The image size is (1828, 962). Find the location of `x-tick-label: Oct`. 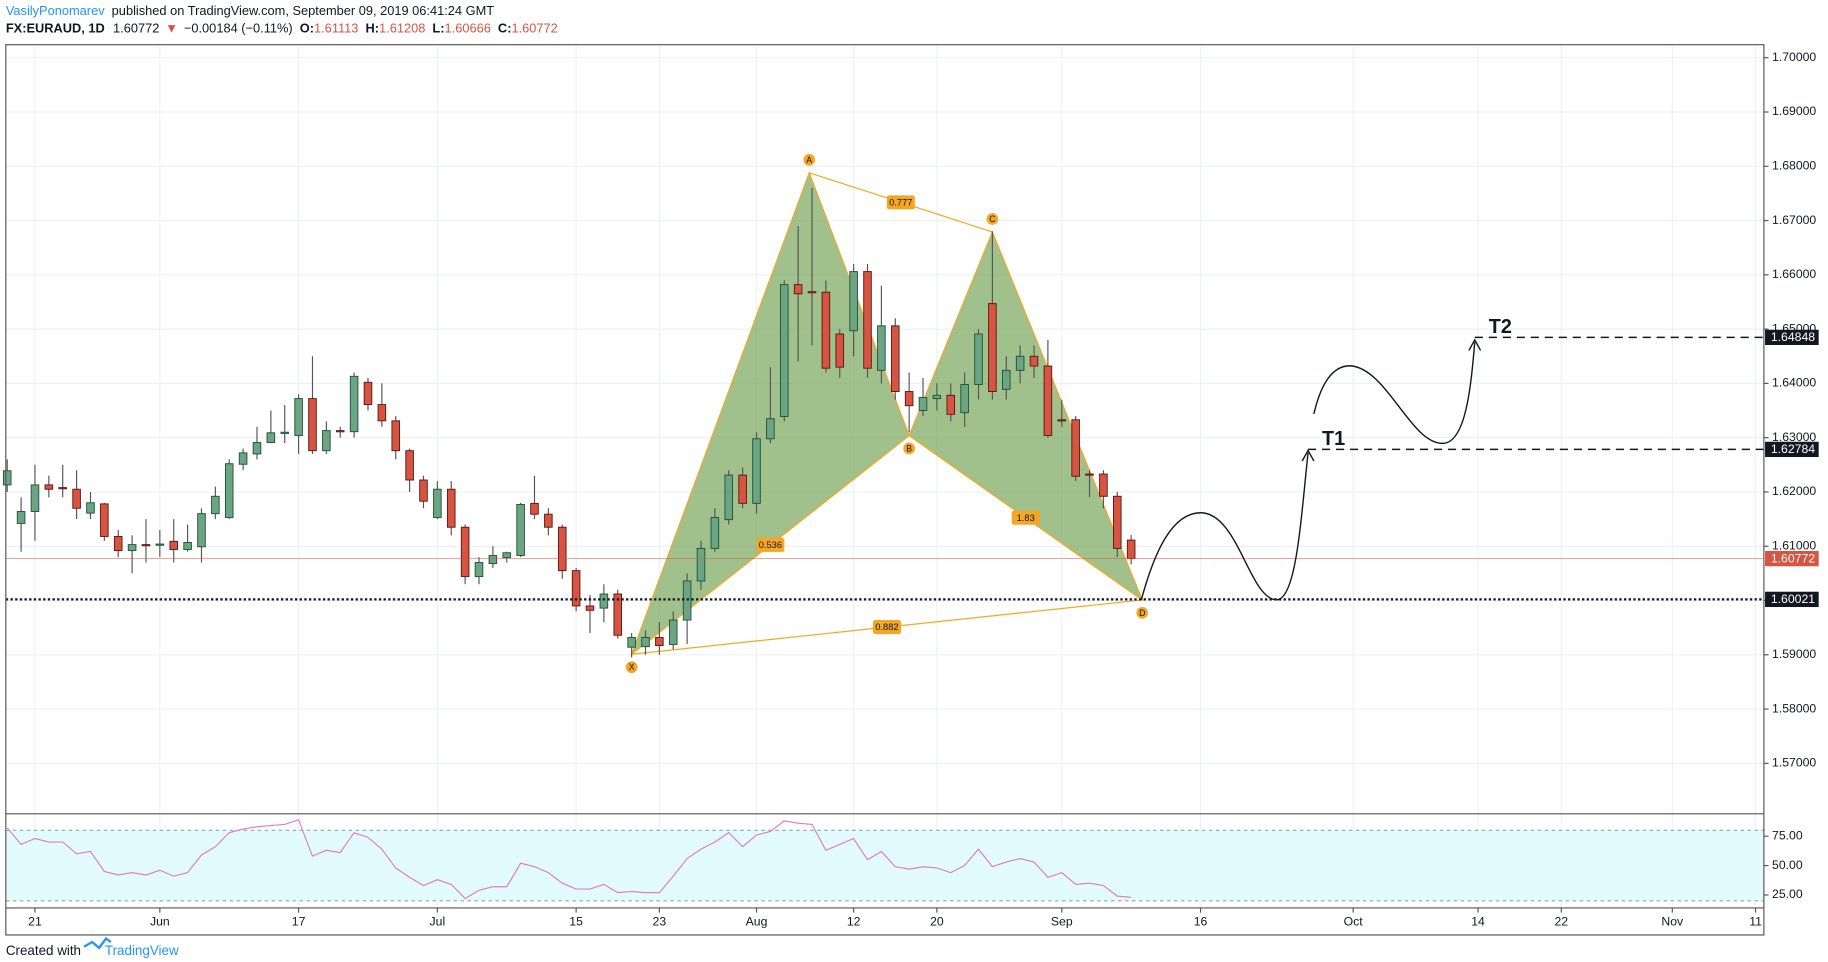

x-tick-label: Oct is located at coordinates (1354, 921).